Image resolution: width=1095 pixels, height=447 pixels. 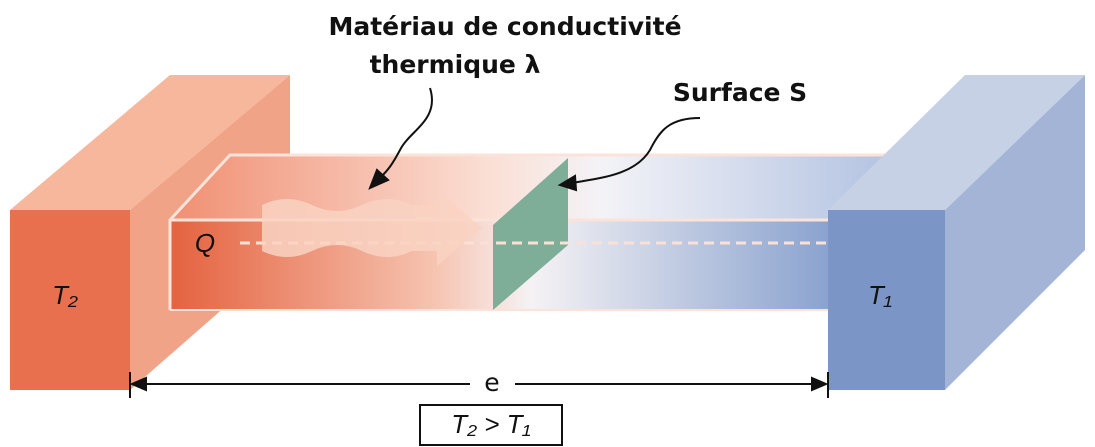 I want to click on pointers, so click(x=534, y=139).